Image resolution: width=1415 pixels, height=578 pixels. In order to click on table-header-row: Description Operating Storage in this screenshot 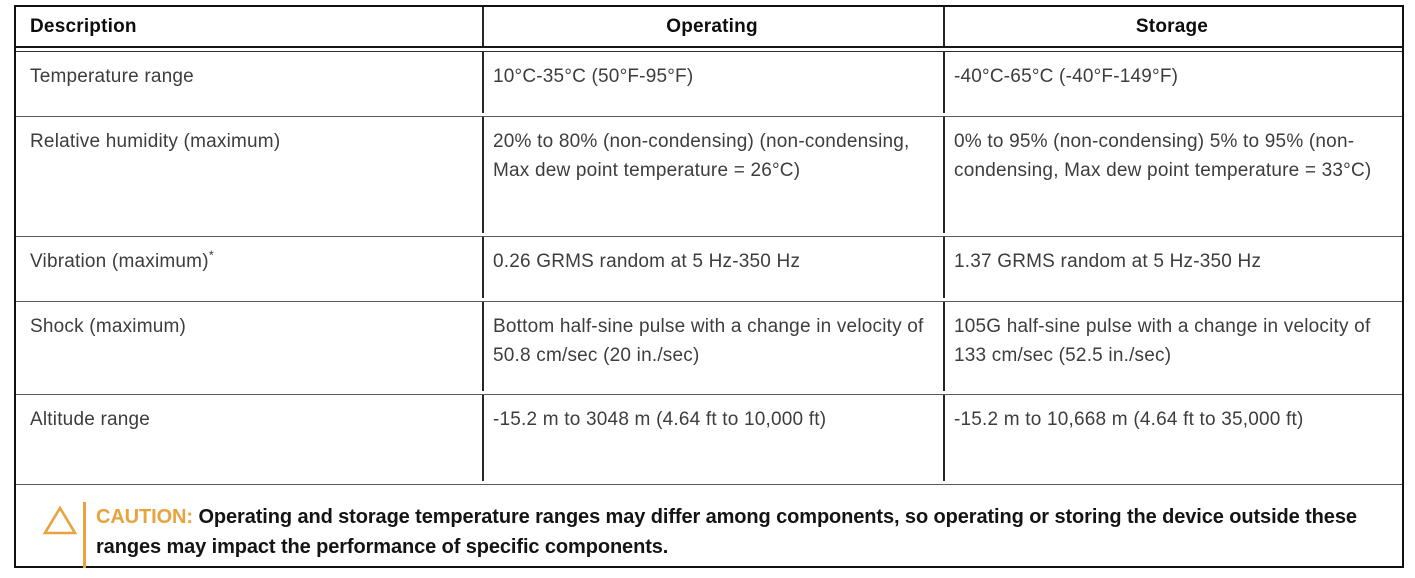, I will do `click(709, 27)`.